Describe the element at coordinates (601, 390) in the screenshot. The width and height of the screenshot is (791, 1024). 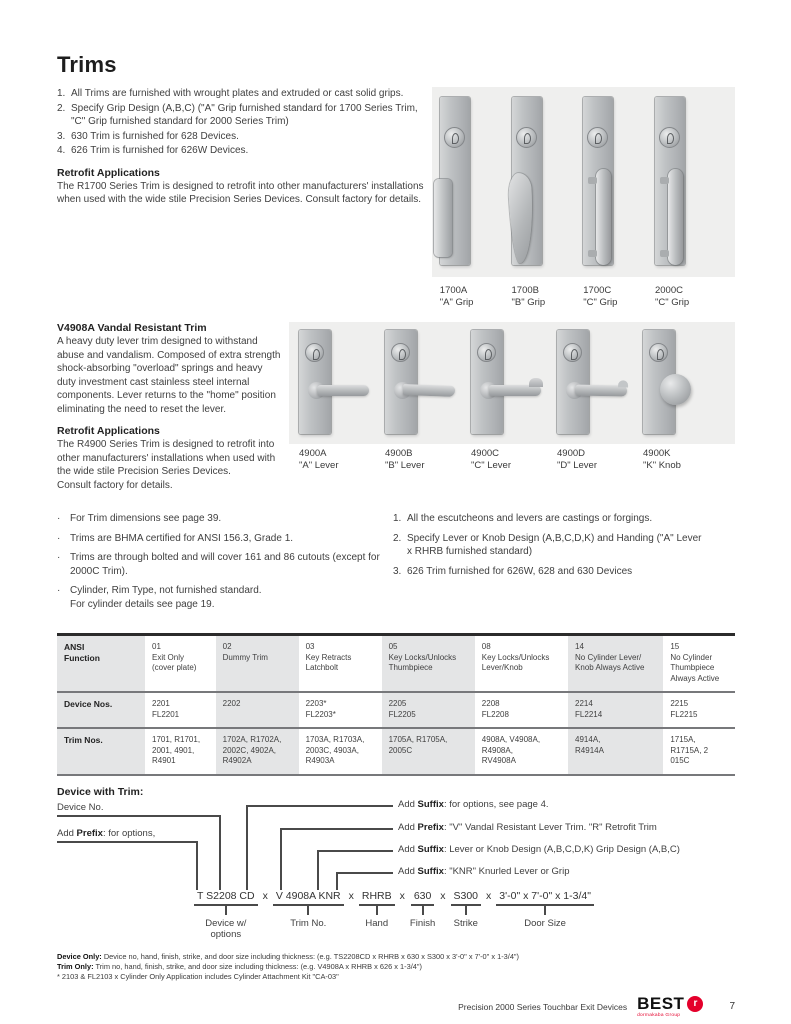
I see `lever-d-handle` at that location.